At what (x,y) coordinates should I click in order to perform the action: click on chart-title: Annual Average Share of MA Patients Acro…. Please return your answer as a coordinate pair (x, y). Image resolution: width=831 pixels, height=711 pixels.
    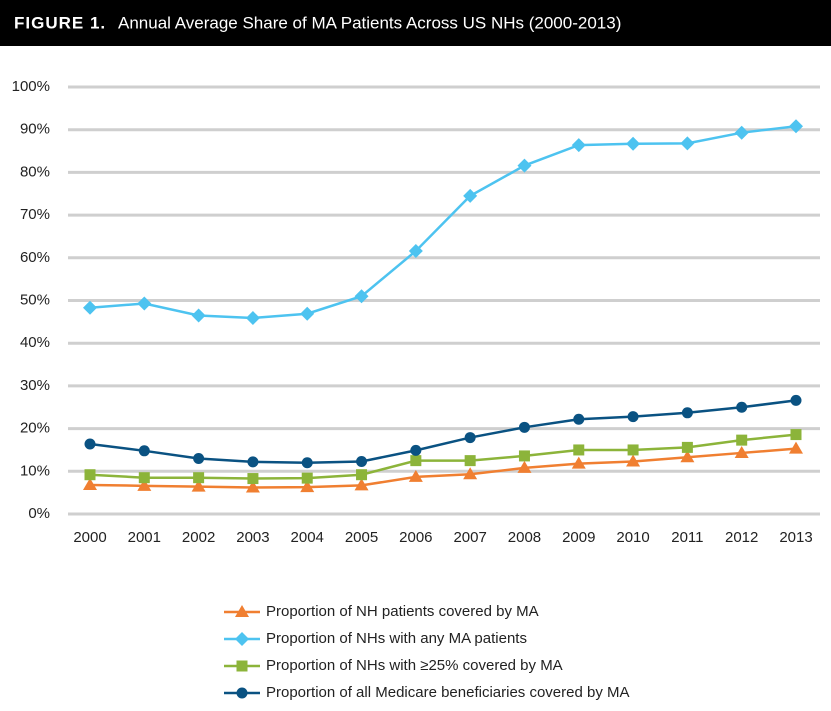
    Looking at the image, I should click on (369, 22).